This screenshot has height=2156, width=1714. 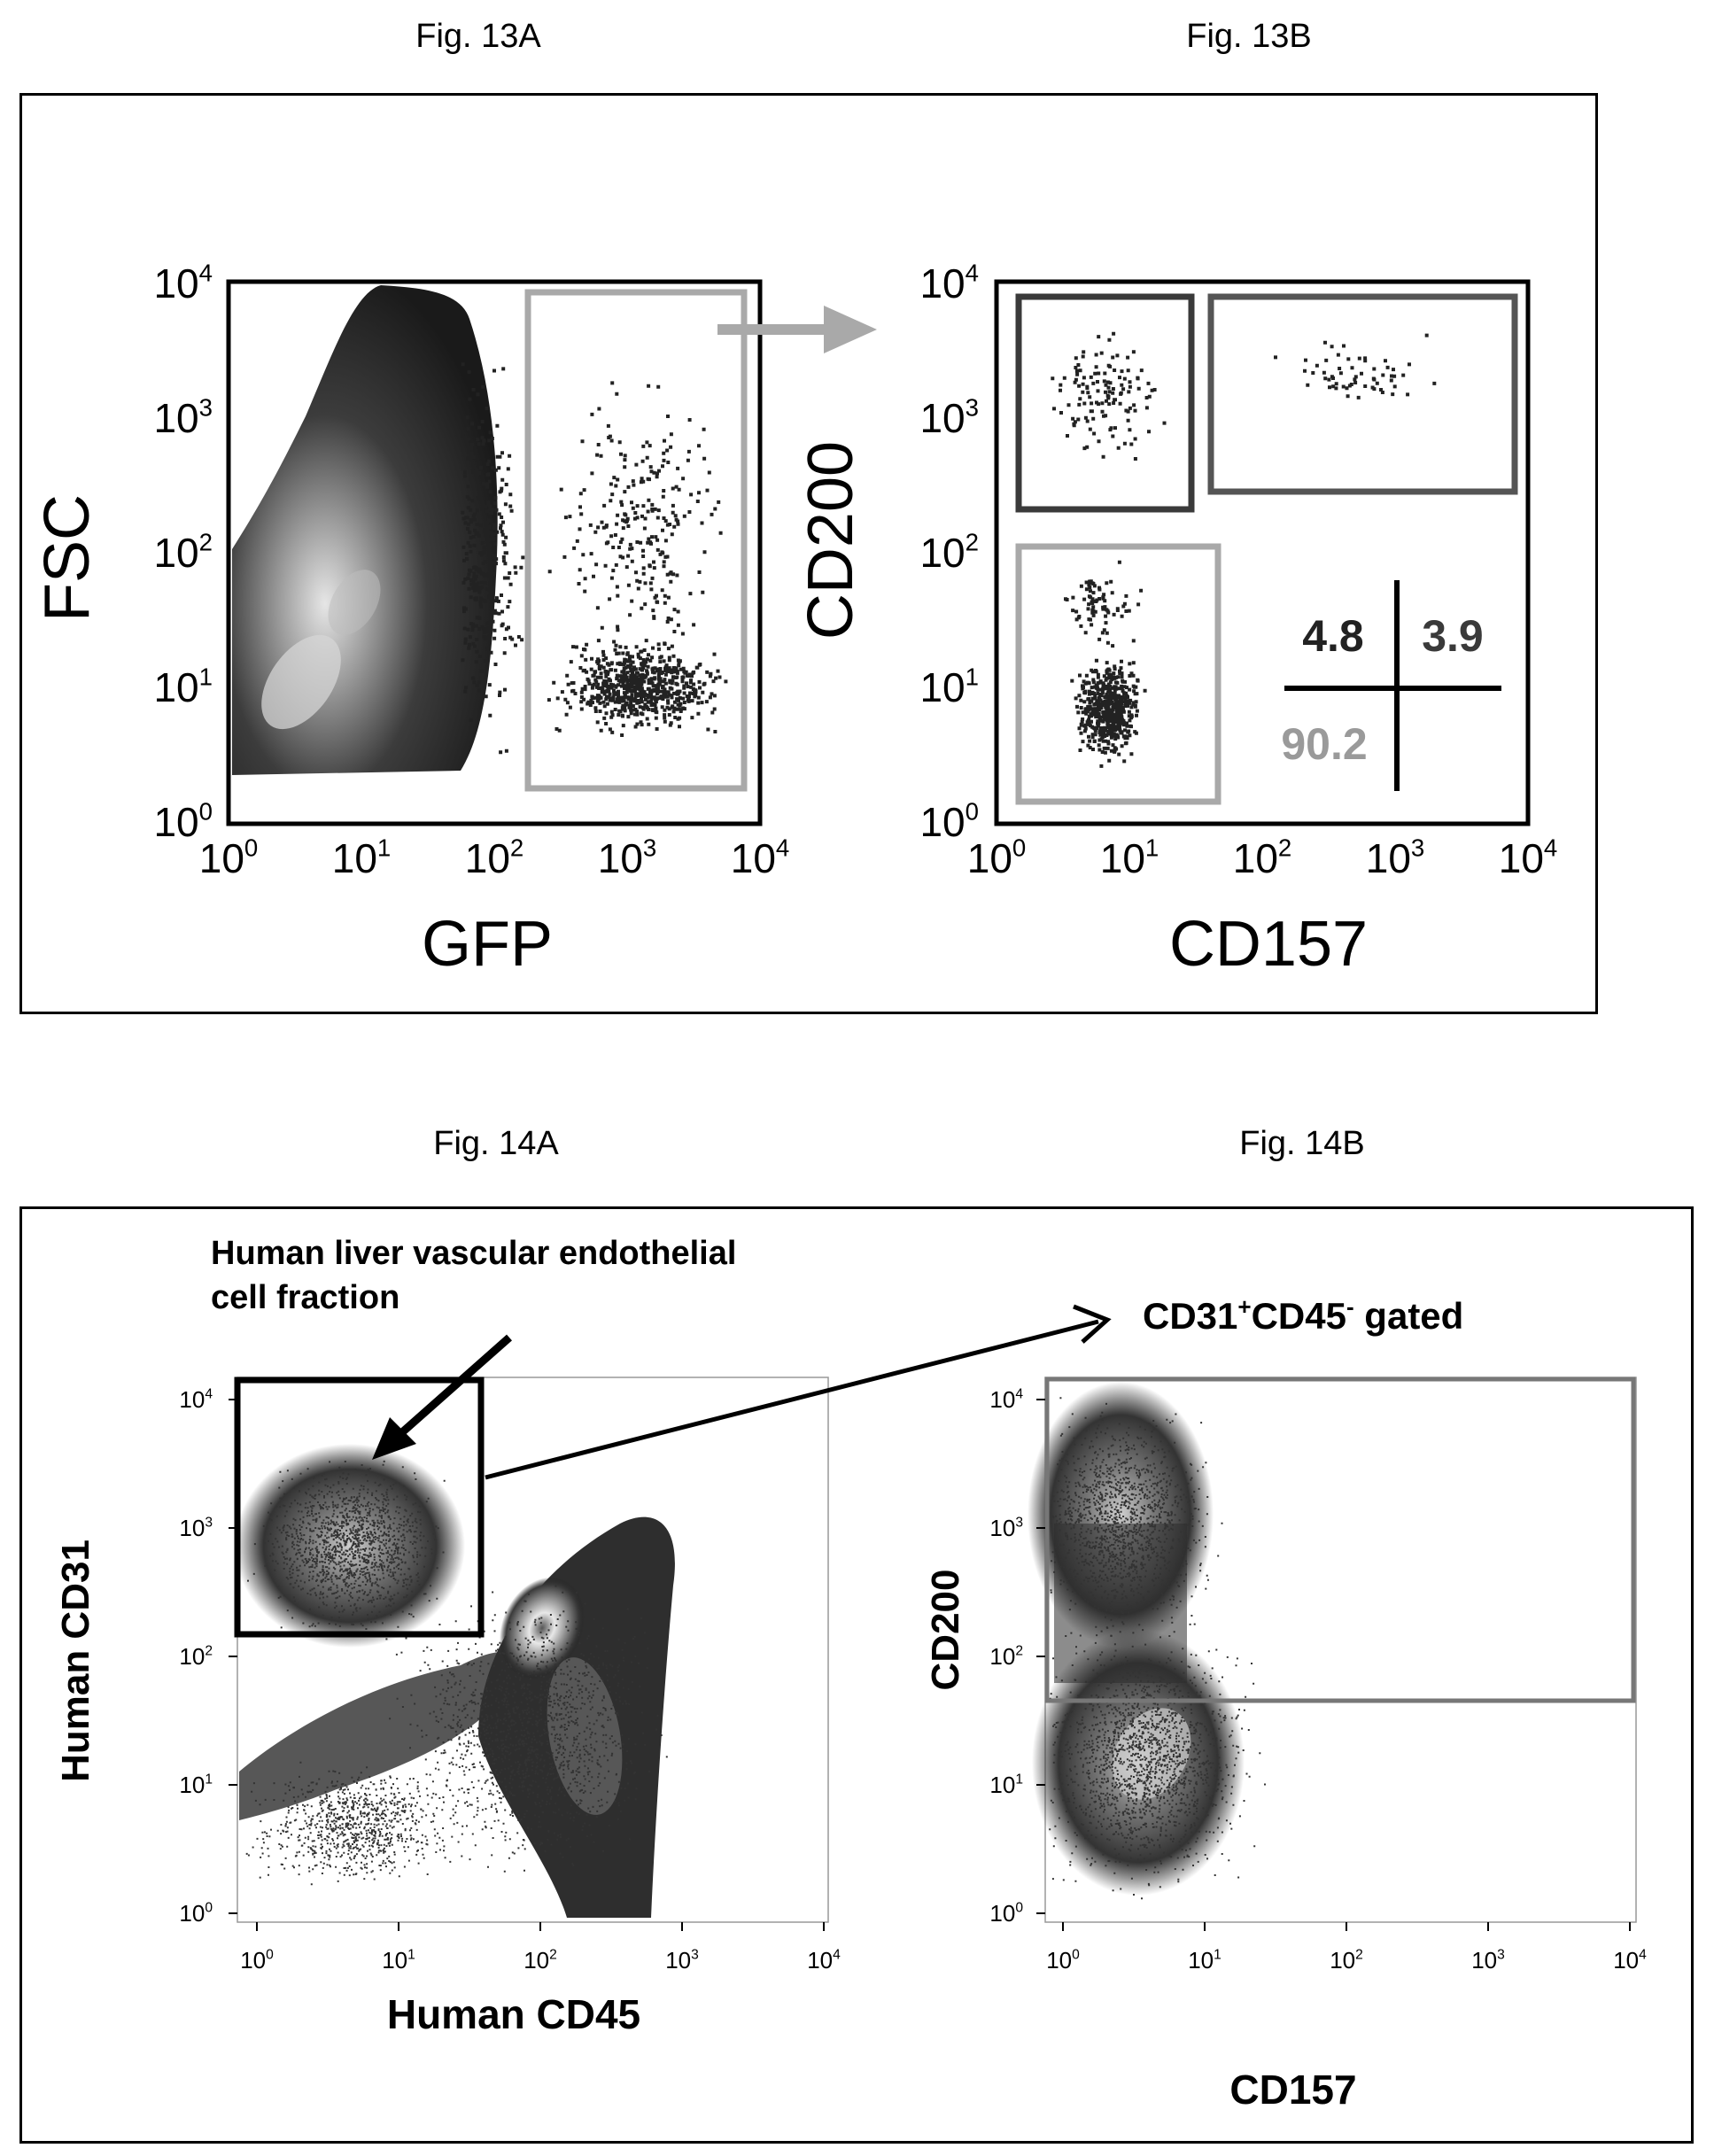 What do you see at coordinates (1488, 1960) in the screenshot?
I see `p14b-x-tick-3: 10³` at bounding box center [1488, 1960].